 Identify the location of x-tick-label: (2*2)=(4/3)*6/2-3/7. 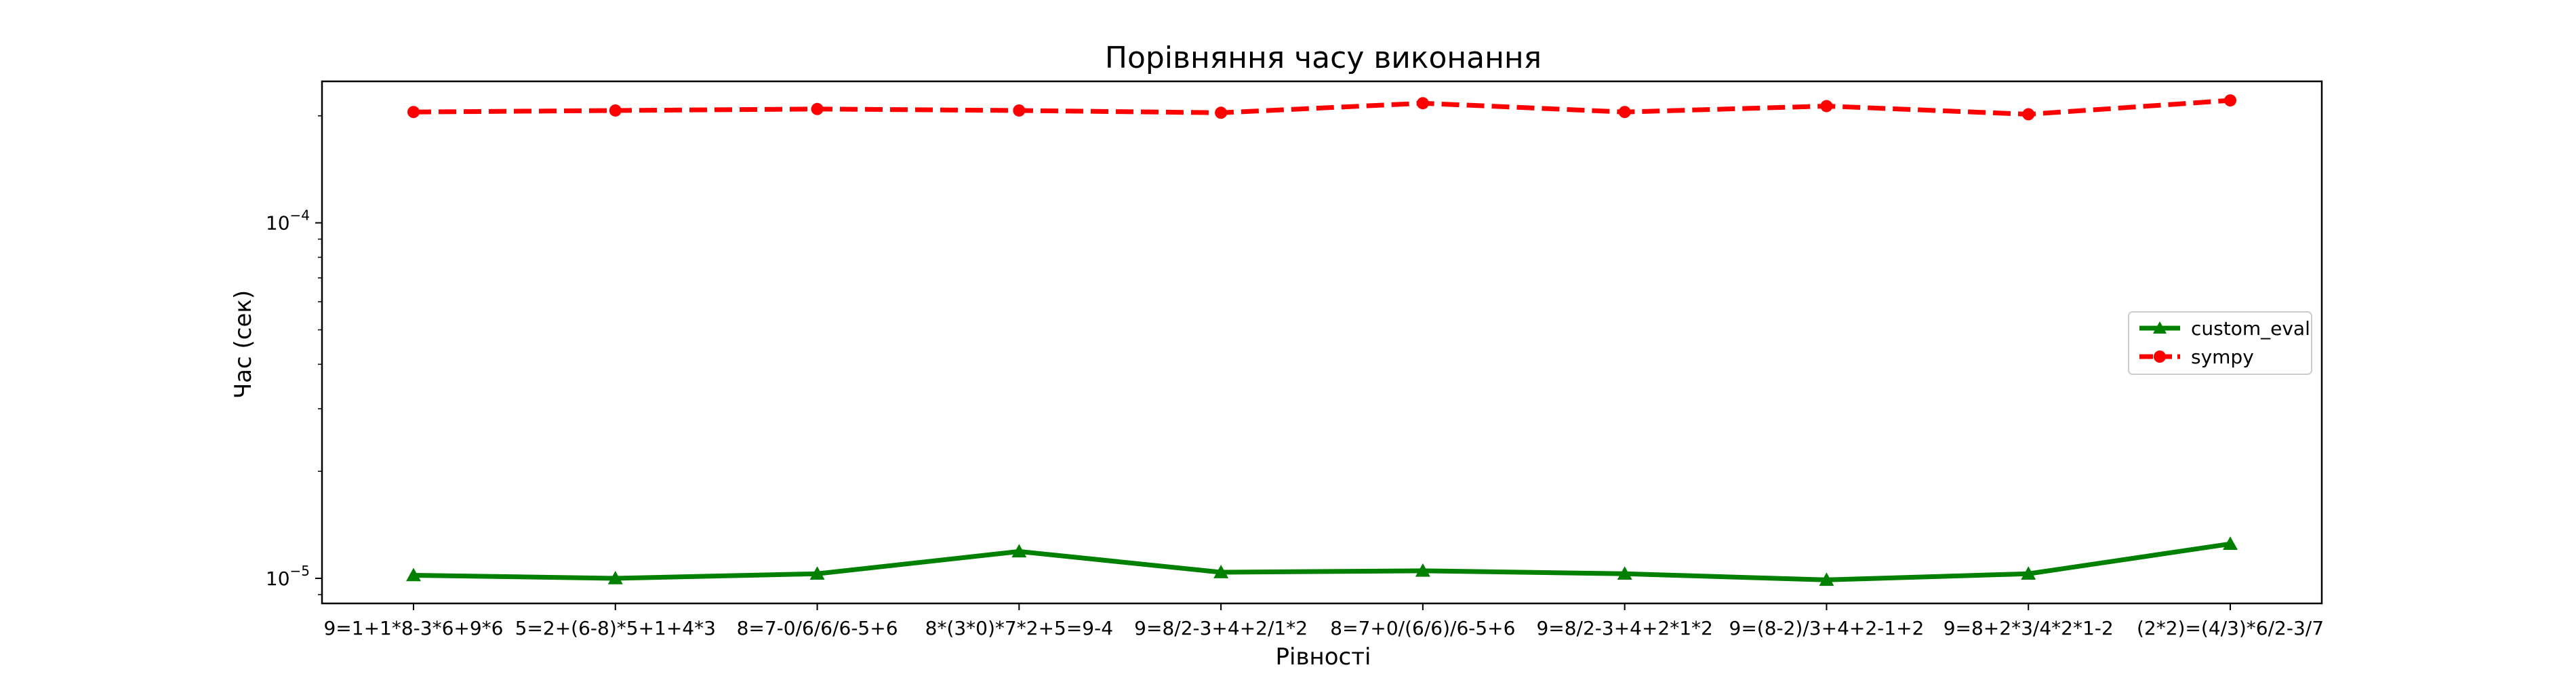
(2230, 628).